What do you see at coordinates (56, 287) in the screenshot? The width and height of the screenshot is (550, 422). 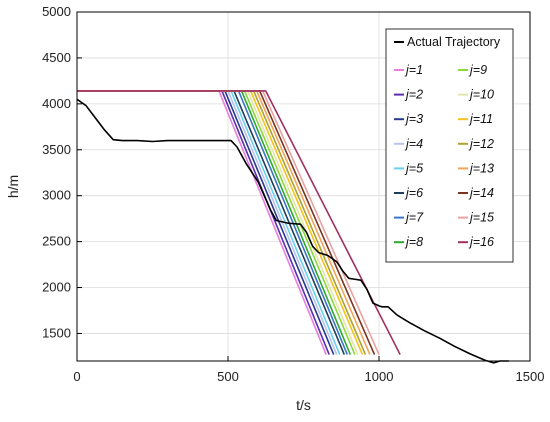 I see `y-tick-label: 2000` at bounding box center [56, 287].